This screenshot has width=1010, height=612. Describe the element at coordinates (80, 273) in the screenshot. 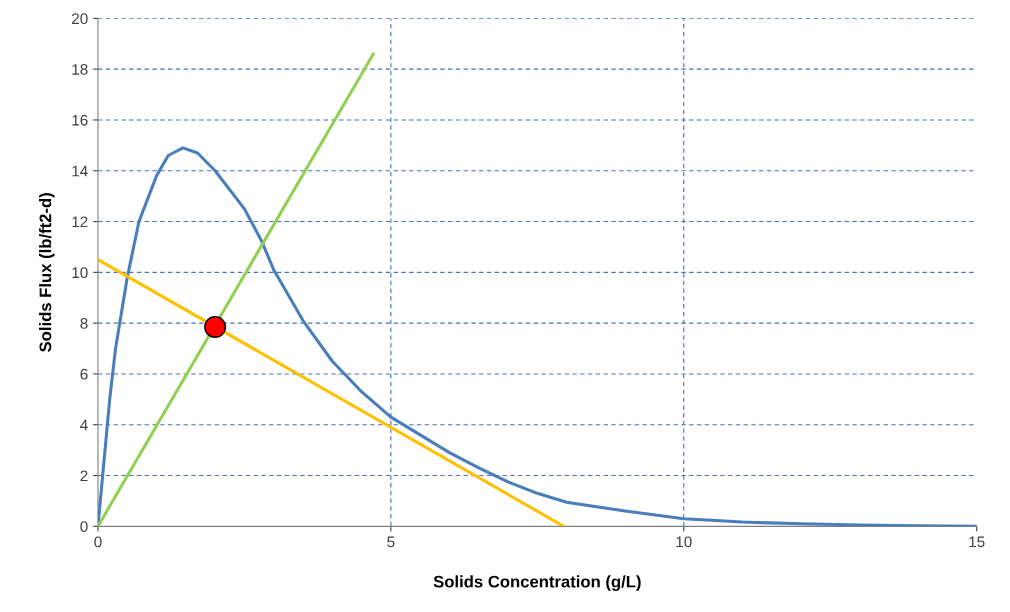

I see `y-tick-label: 10` at that location.